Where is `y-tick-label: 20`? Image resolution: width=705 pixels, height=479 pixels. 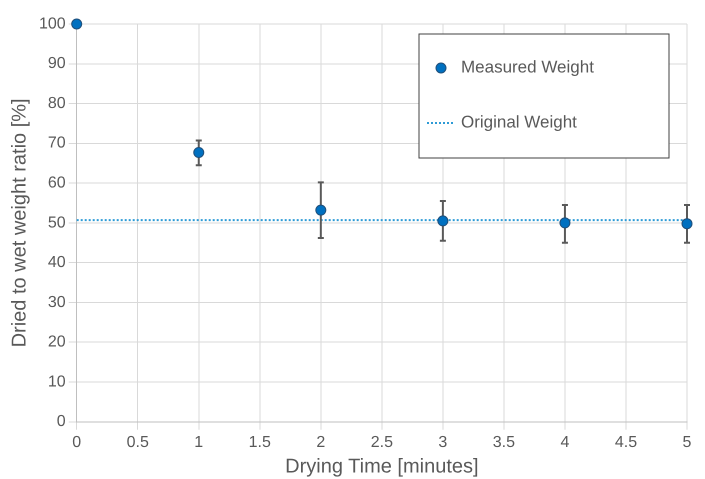
y-tick-label: 20 is located at coordinates (57, 342).